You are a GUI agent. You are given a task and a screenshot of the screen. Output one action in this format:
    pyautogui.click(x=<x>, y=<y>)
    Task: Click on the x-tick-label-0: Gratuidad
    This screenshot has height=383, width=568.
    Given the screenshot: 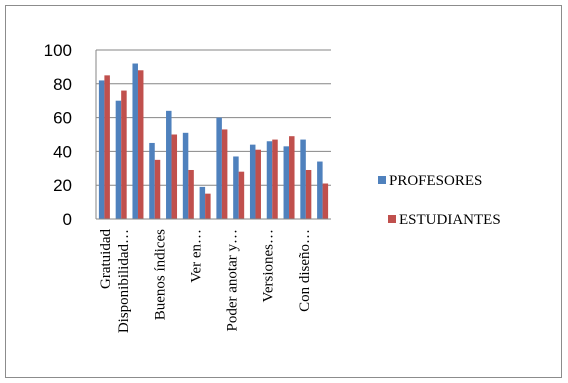 What is the action you would take?
    pyautogui.click(x=106, y=259)
    